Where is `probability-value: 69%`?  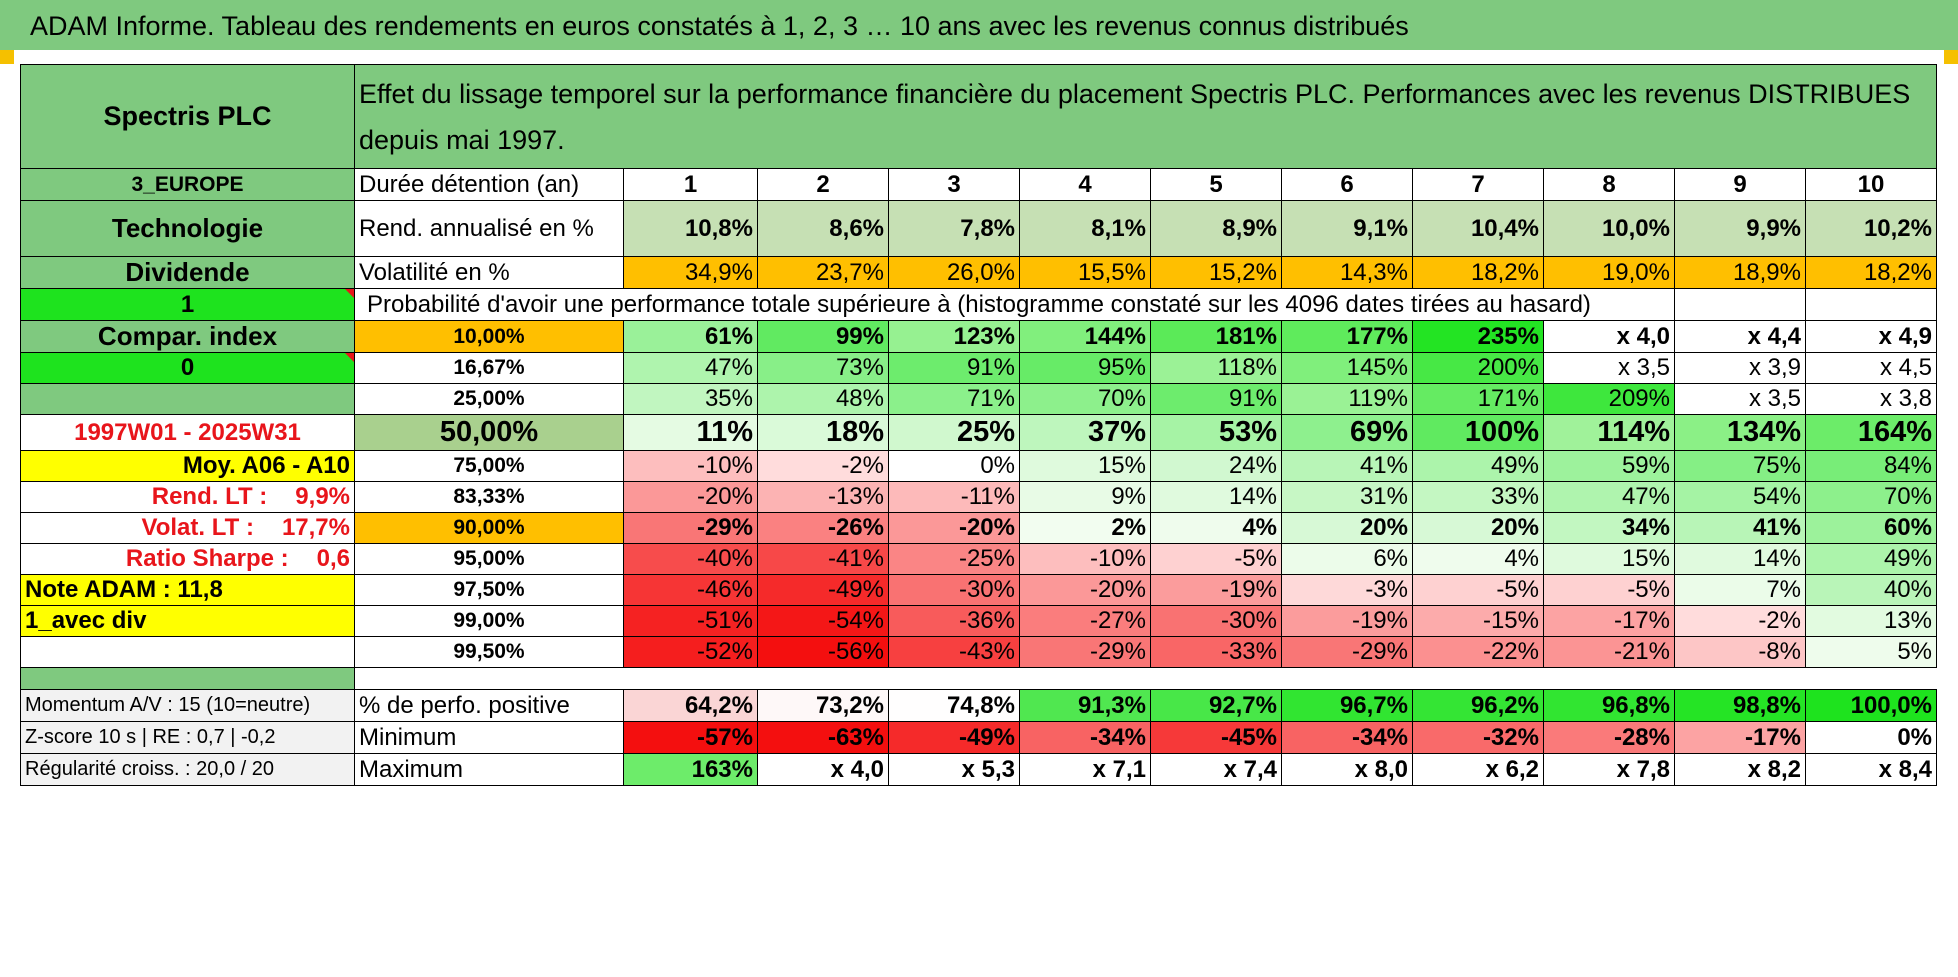
probability-value: 69% is located at coordinates (1347, 432).